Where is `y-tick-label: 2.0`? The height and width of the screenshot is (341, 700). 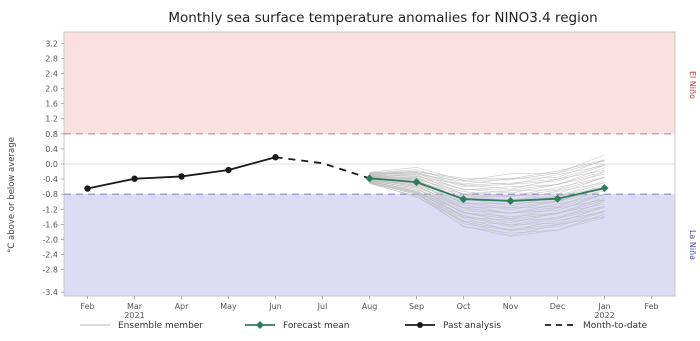
y-tick-label: 2.0 is located at coordinates (51, 89).